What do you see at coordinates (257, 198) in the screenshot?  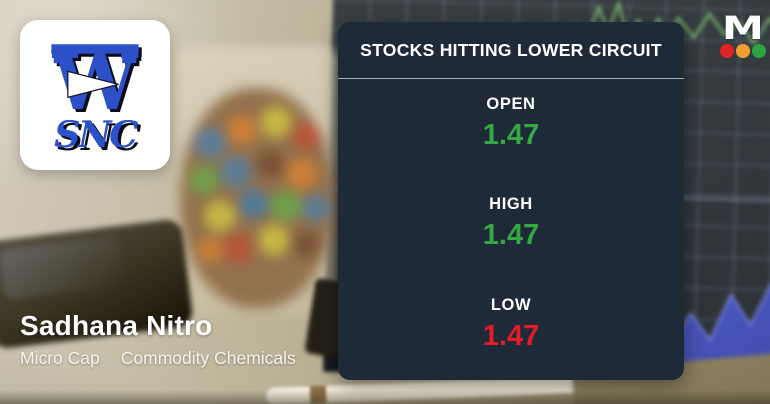 I see `candy-cluster` at bounding box center [257, 198].